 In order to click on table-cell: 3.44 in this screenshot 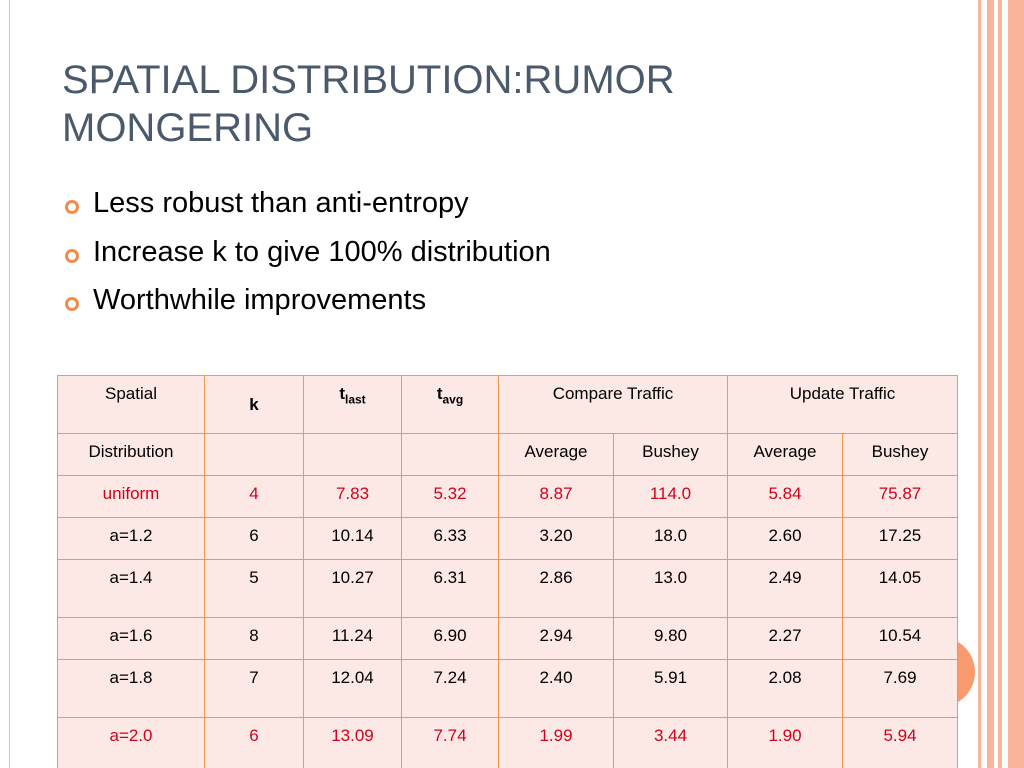, I will do `click(670, 742)`.